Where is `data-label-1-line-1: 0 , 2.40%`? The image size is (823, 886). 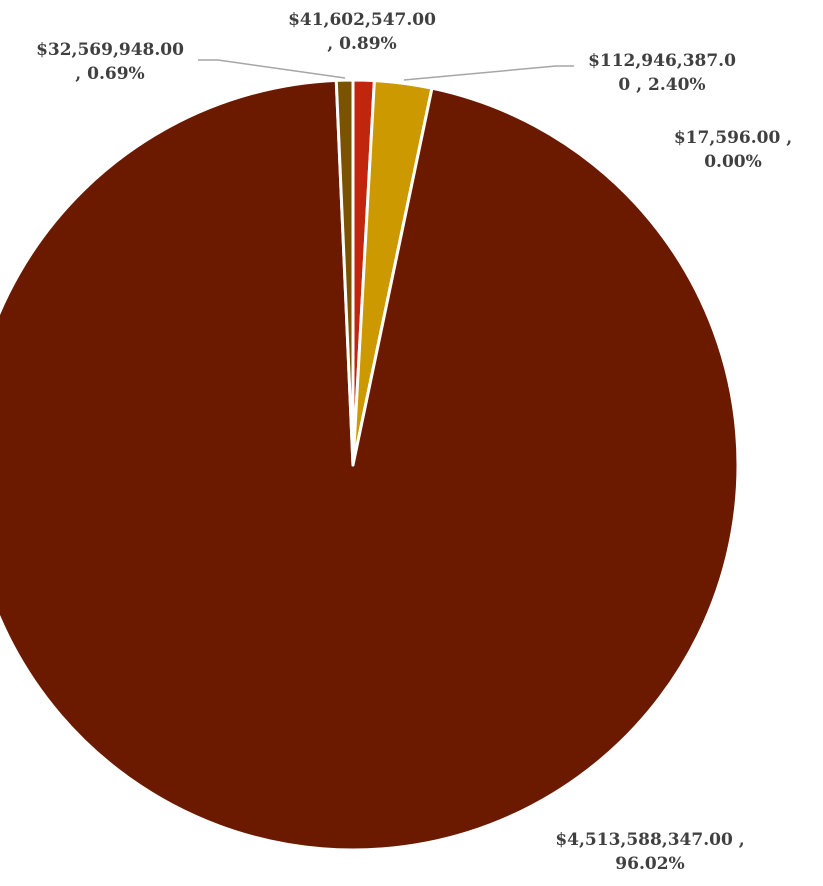 data-label-1-line-1: 0 , 2.40% is located at coordinates (661, 85).